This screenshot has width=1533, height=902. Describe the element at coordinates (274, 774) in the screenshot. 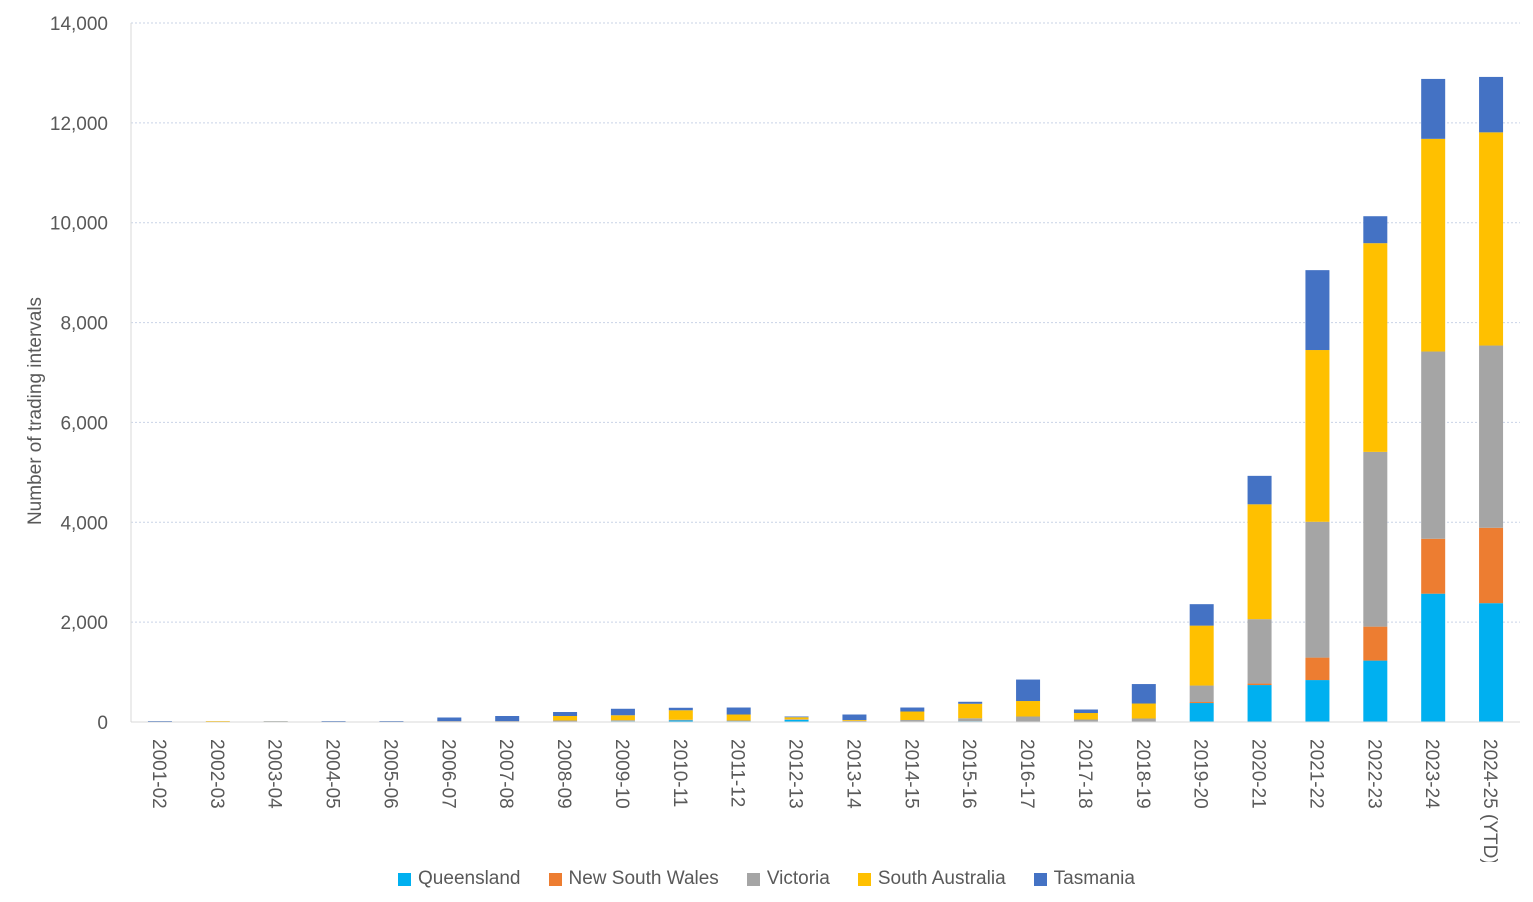

I see `x-tick-label: 2003-04` at that location.